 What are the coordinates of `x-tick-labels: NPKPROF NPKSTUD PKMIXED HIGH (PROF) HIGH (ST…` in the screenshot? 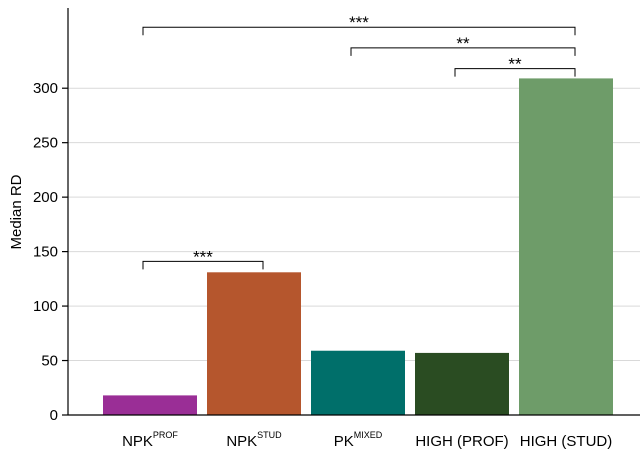 It's located at (367, 440).